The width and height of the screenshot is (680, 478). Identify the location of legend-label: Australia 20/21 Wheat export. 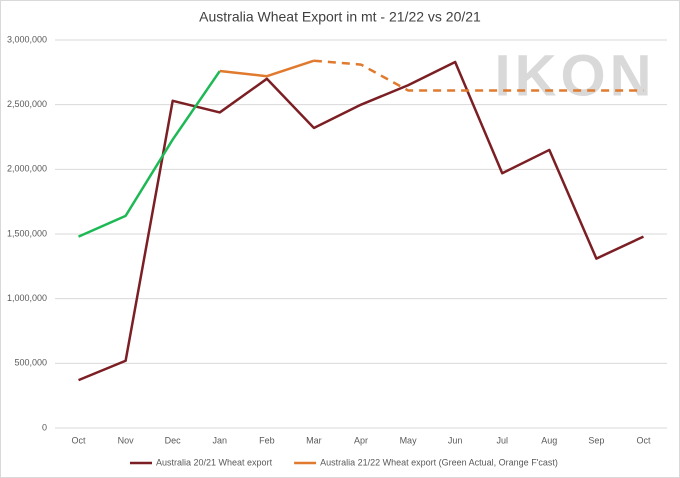
(214, 462).